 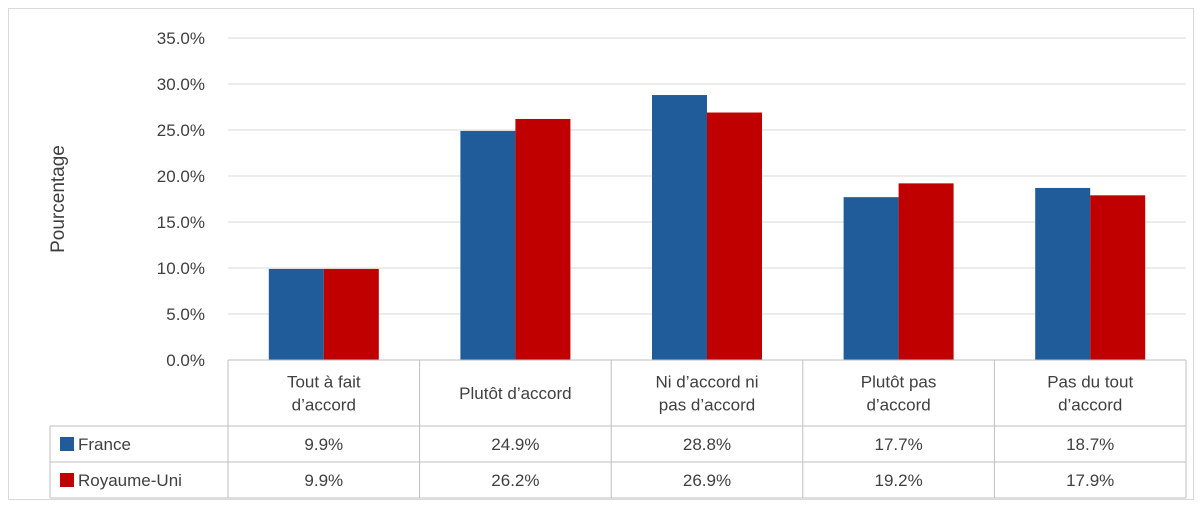 What do you see at coordinates (185, 314) in the screenshot?
I see `y-tick-label: 5.0%` at bounding box center [185, 314].